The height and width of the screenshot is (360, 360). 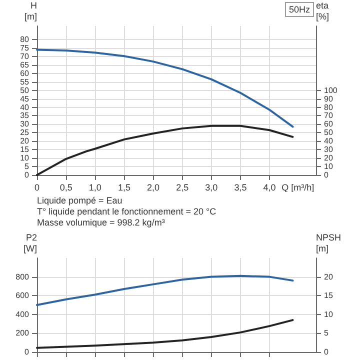 I want to click on y-tick-label: 30, so click(x=25, y=124).